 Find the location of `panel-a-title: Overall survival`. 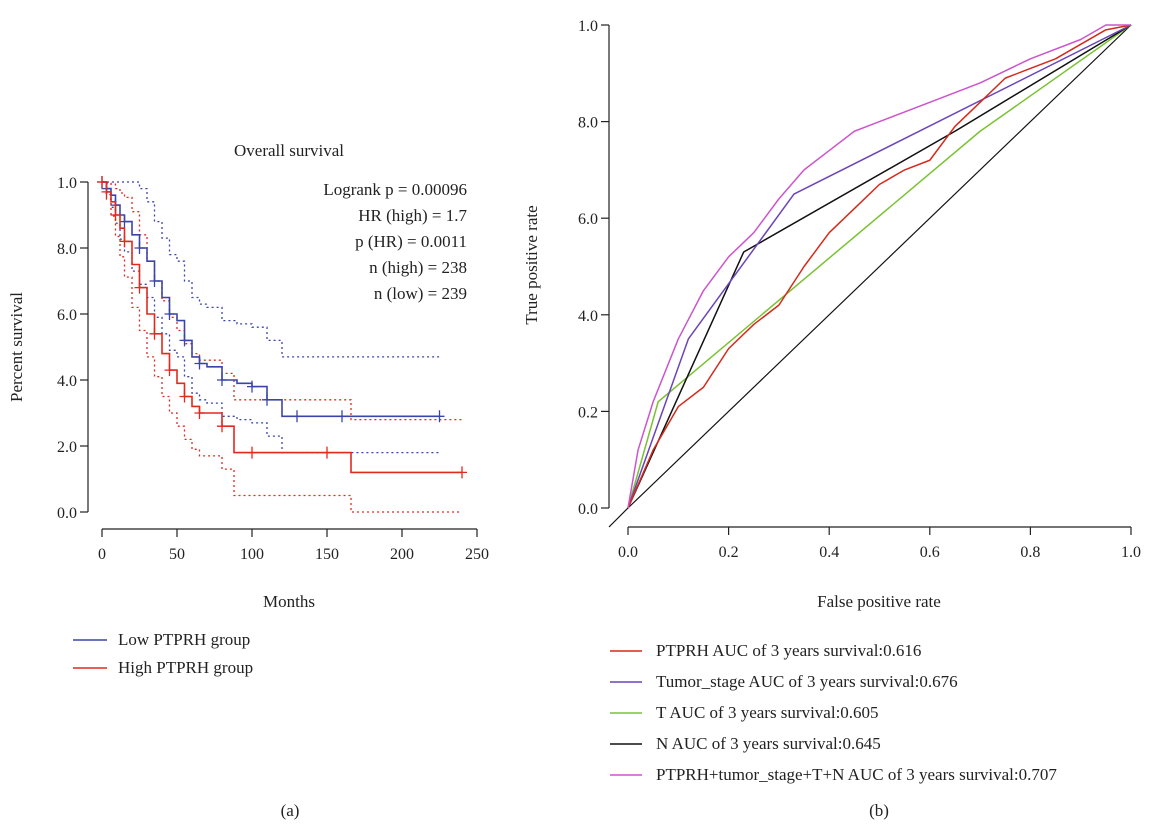

panel-a-title: Overall survival is located at coordinates (289, 150).